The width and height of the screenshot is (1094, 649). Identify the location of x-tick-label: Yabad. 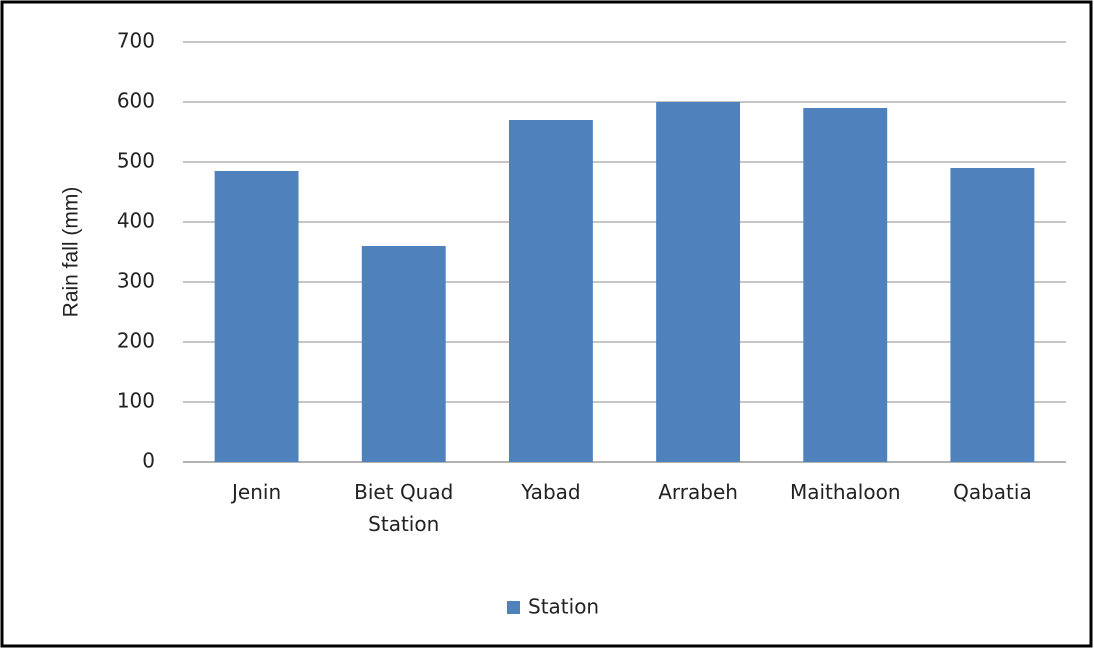
(551, 492).